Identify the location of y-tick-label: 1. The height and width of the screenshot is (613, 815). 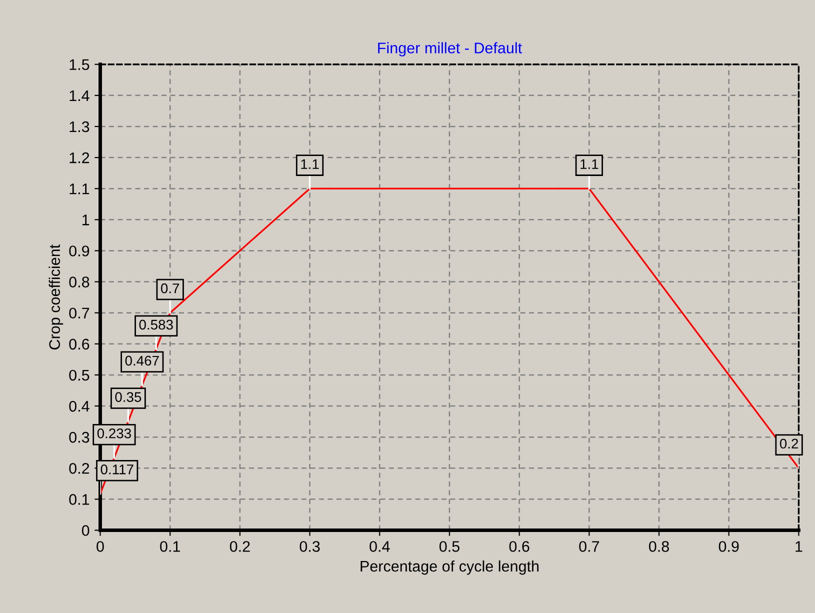
(86, 220).